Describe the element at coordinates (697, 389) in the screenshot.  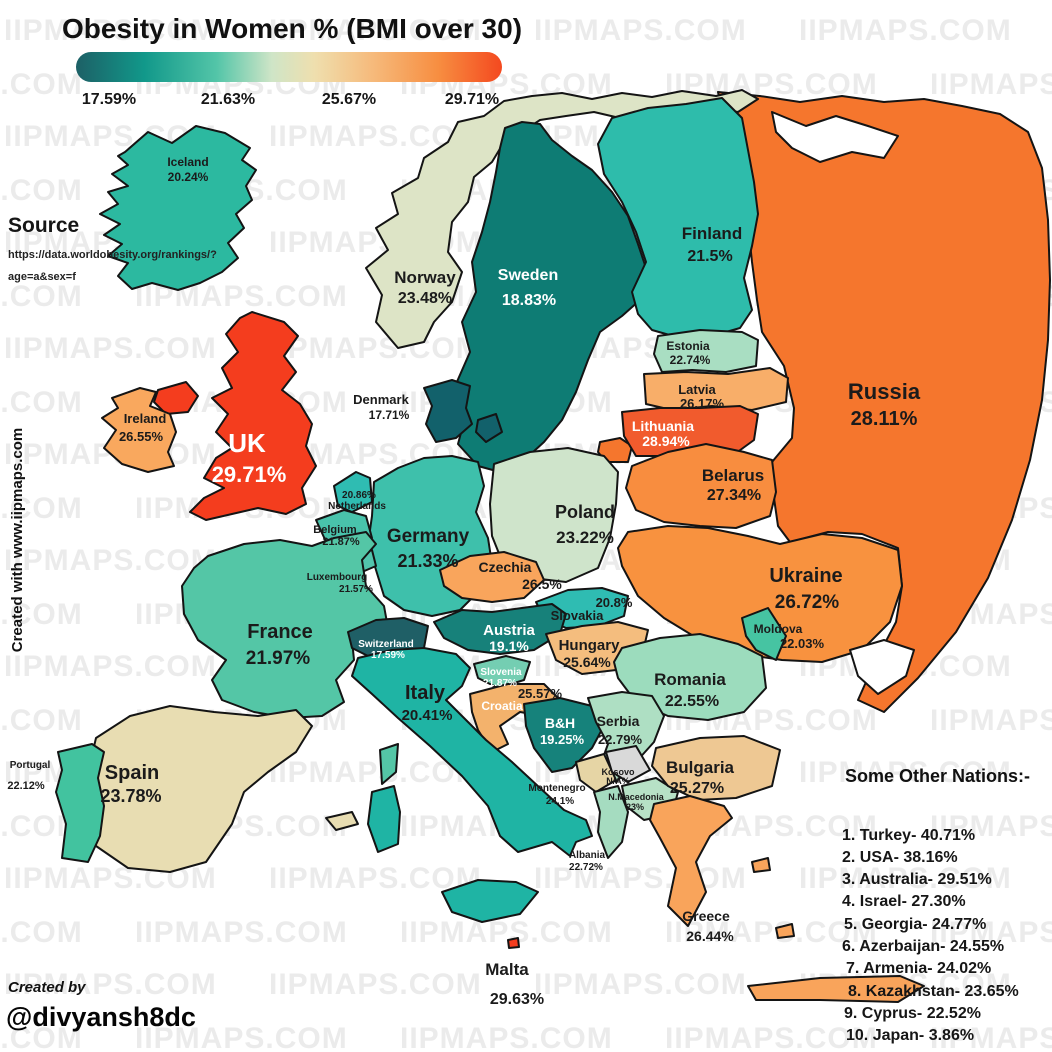
I see `country-label-latvia: Latvia` at that location.